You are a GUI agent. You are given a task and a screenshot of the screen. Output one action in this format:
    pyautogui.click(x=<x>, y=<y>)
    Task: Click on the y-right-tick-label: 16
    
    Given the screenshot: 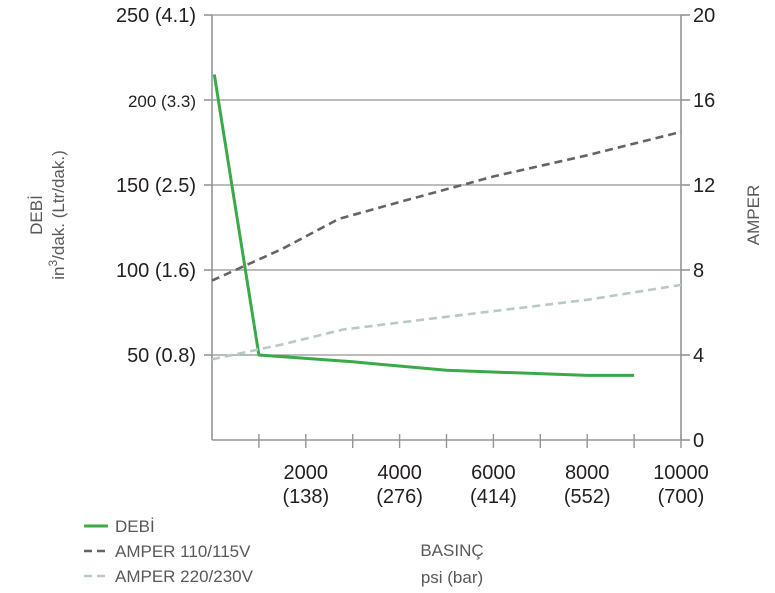 What is the action you would take?
    pyautogui.click(x=704, y=101)
    